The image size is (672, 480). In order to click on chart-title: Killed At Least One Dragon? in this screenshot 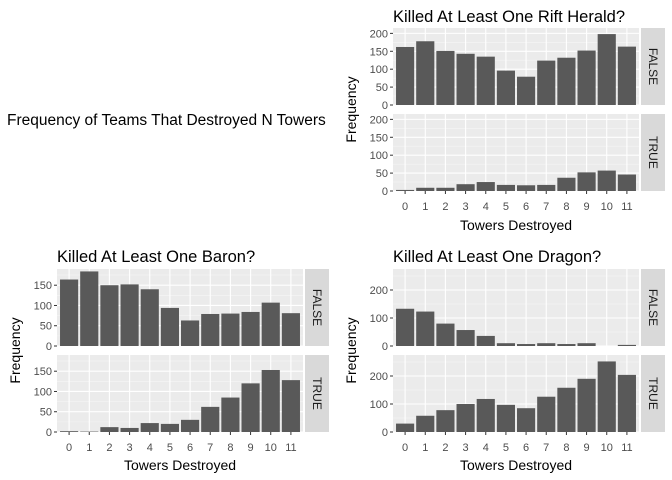, I will do `click(497, 257)`.